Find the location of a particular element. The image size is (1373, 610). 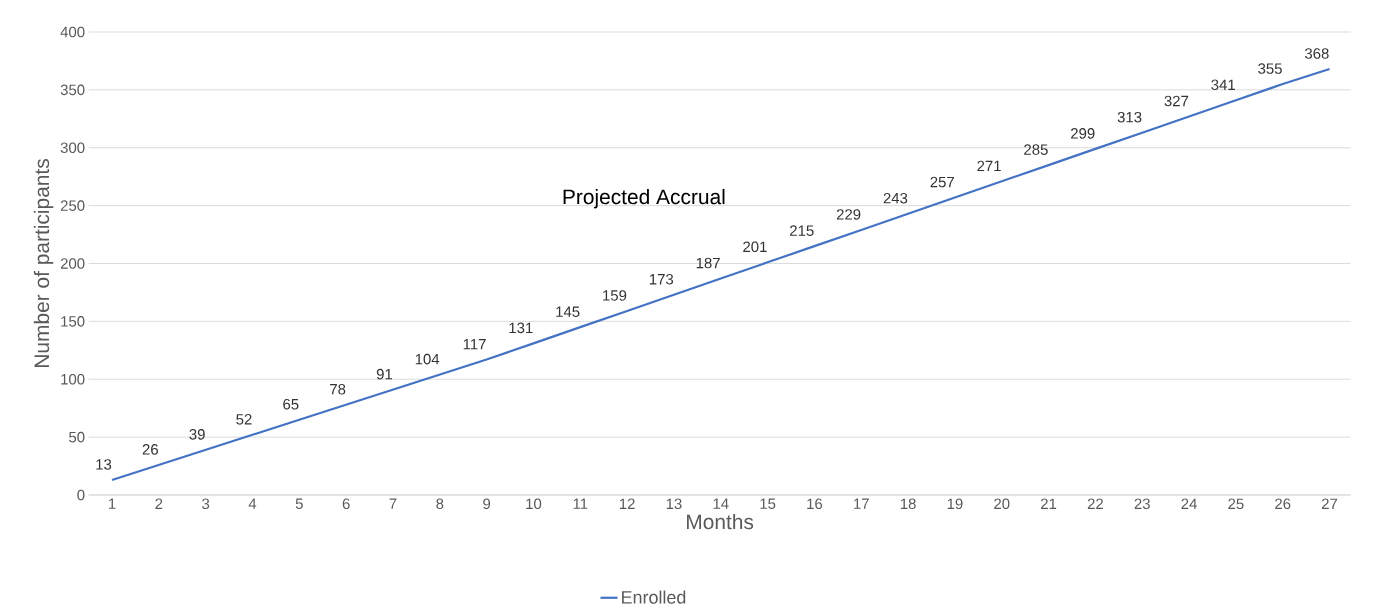

x-tick-label: 15 is located at coordinates (768, 503).